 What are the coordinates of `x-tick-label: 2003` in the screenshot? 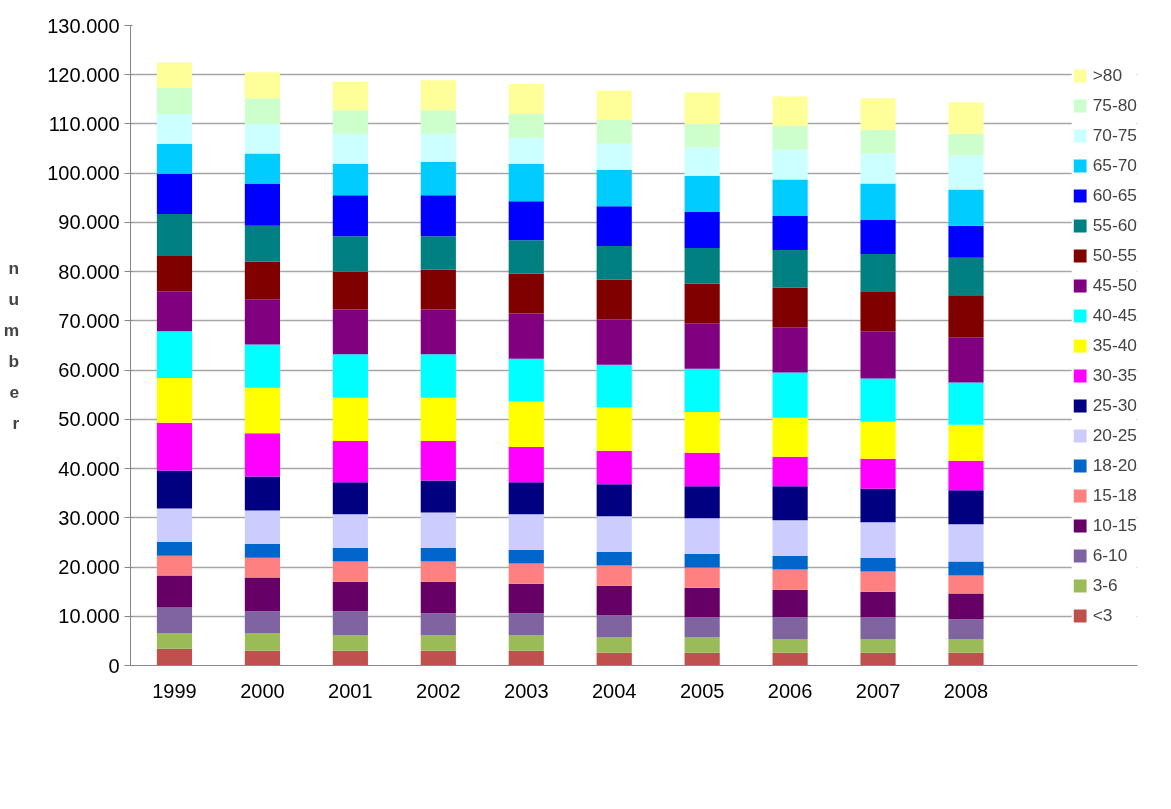 It's located at (526, 690).